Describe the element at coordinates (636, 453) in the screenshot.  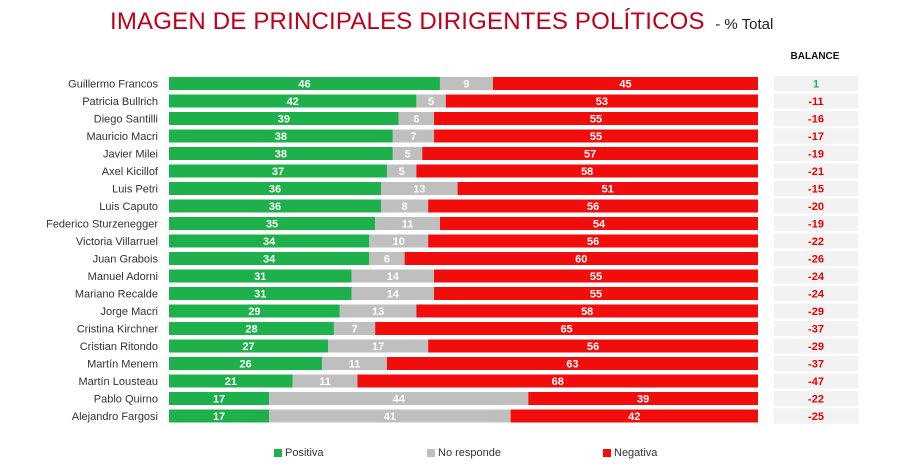
I see `legend-label-negative: Negativa` at that location.